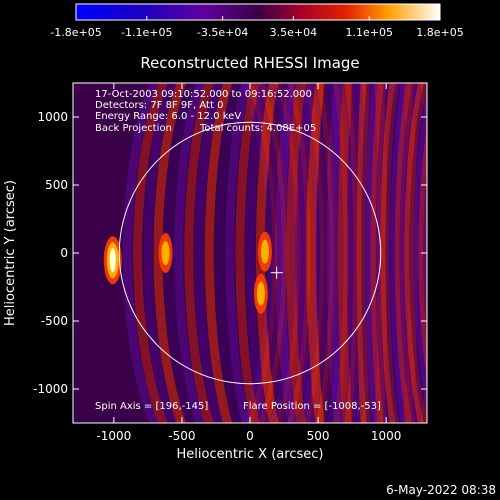  I want to click on annotation-spin-axis: Spin Axis = [196,-145], so click(151, 406).